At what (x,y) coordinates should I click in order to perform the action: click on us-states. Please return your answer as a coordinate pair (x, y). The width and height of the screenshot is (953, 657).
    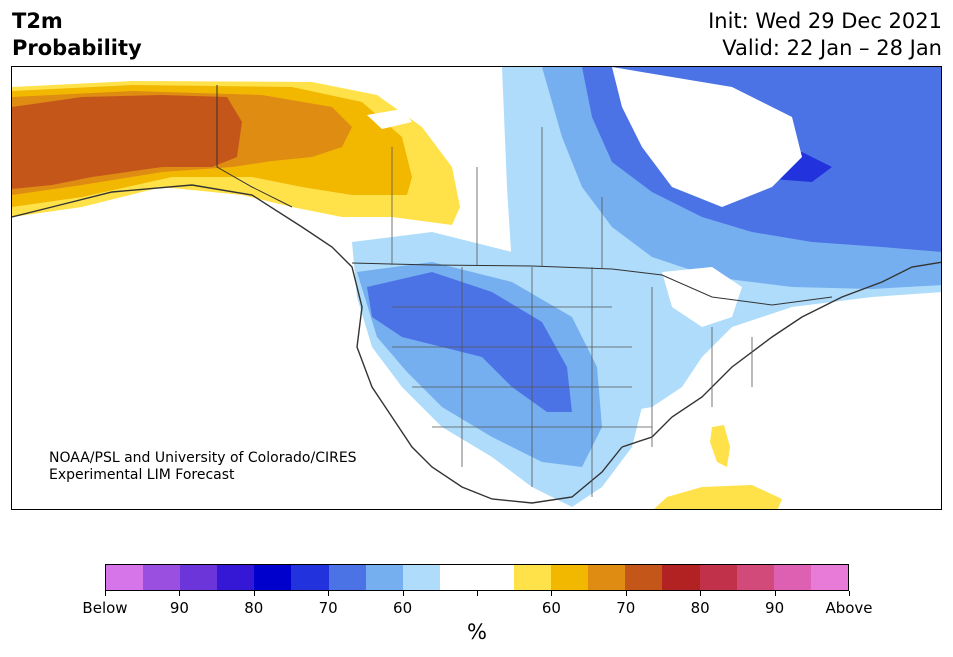
    Looking at the image, I should click on (572, 382).